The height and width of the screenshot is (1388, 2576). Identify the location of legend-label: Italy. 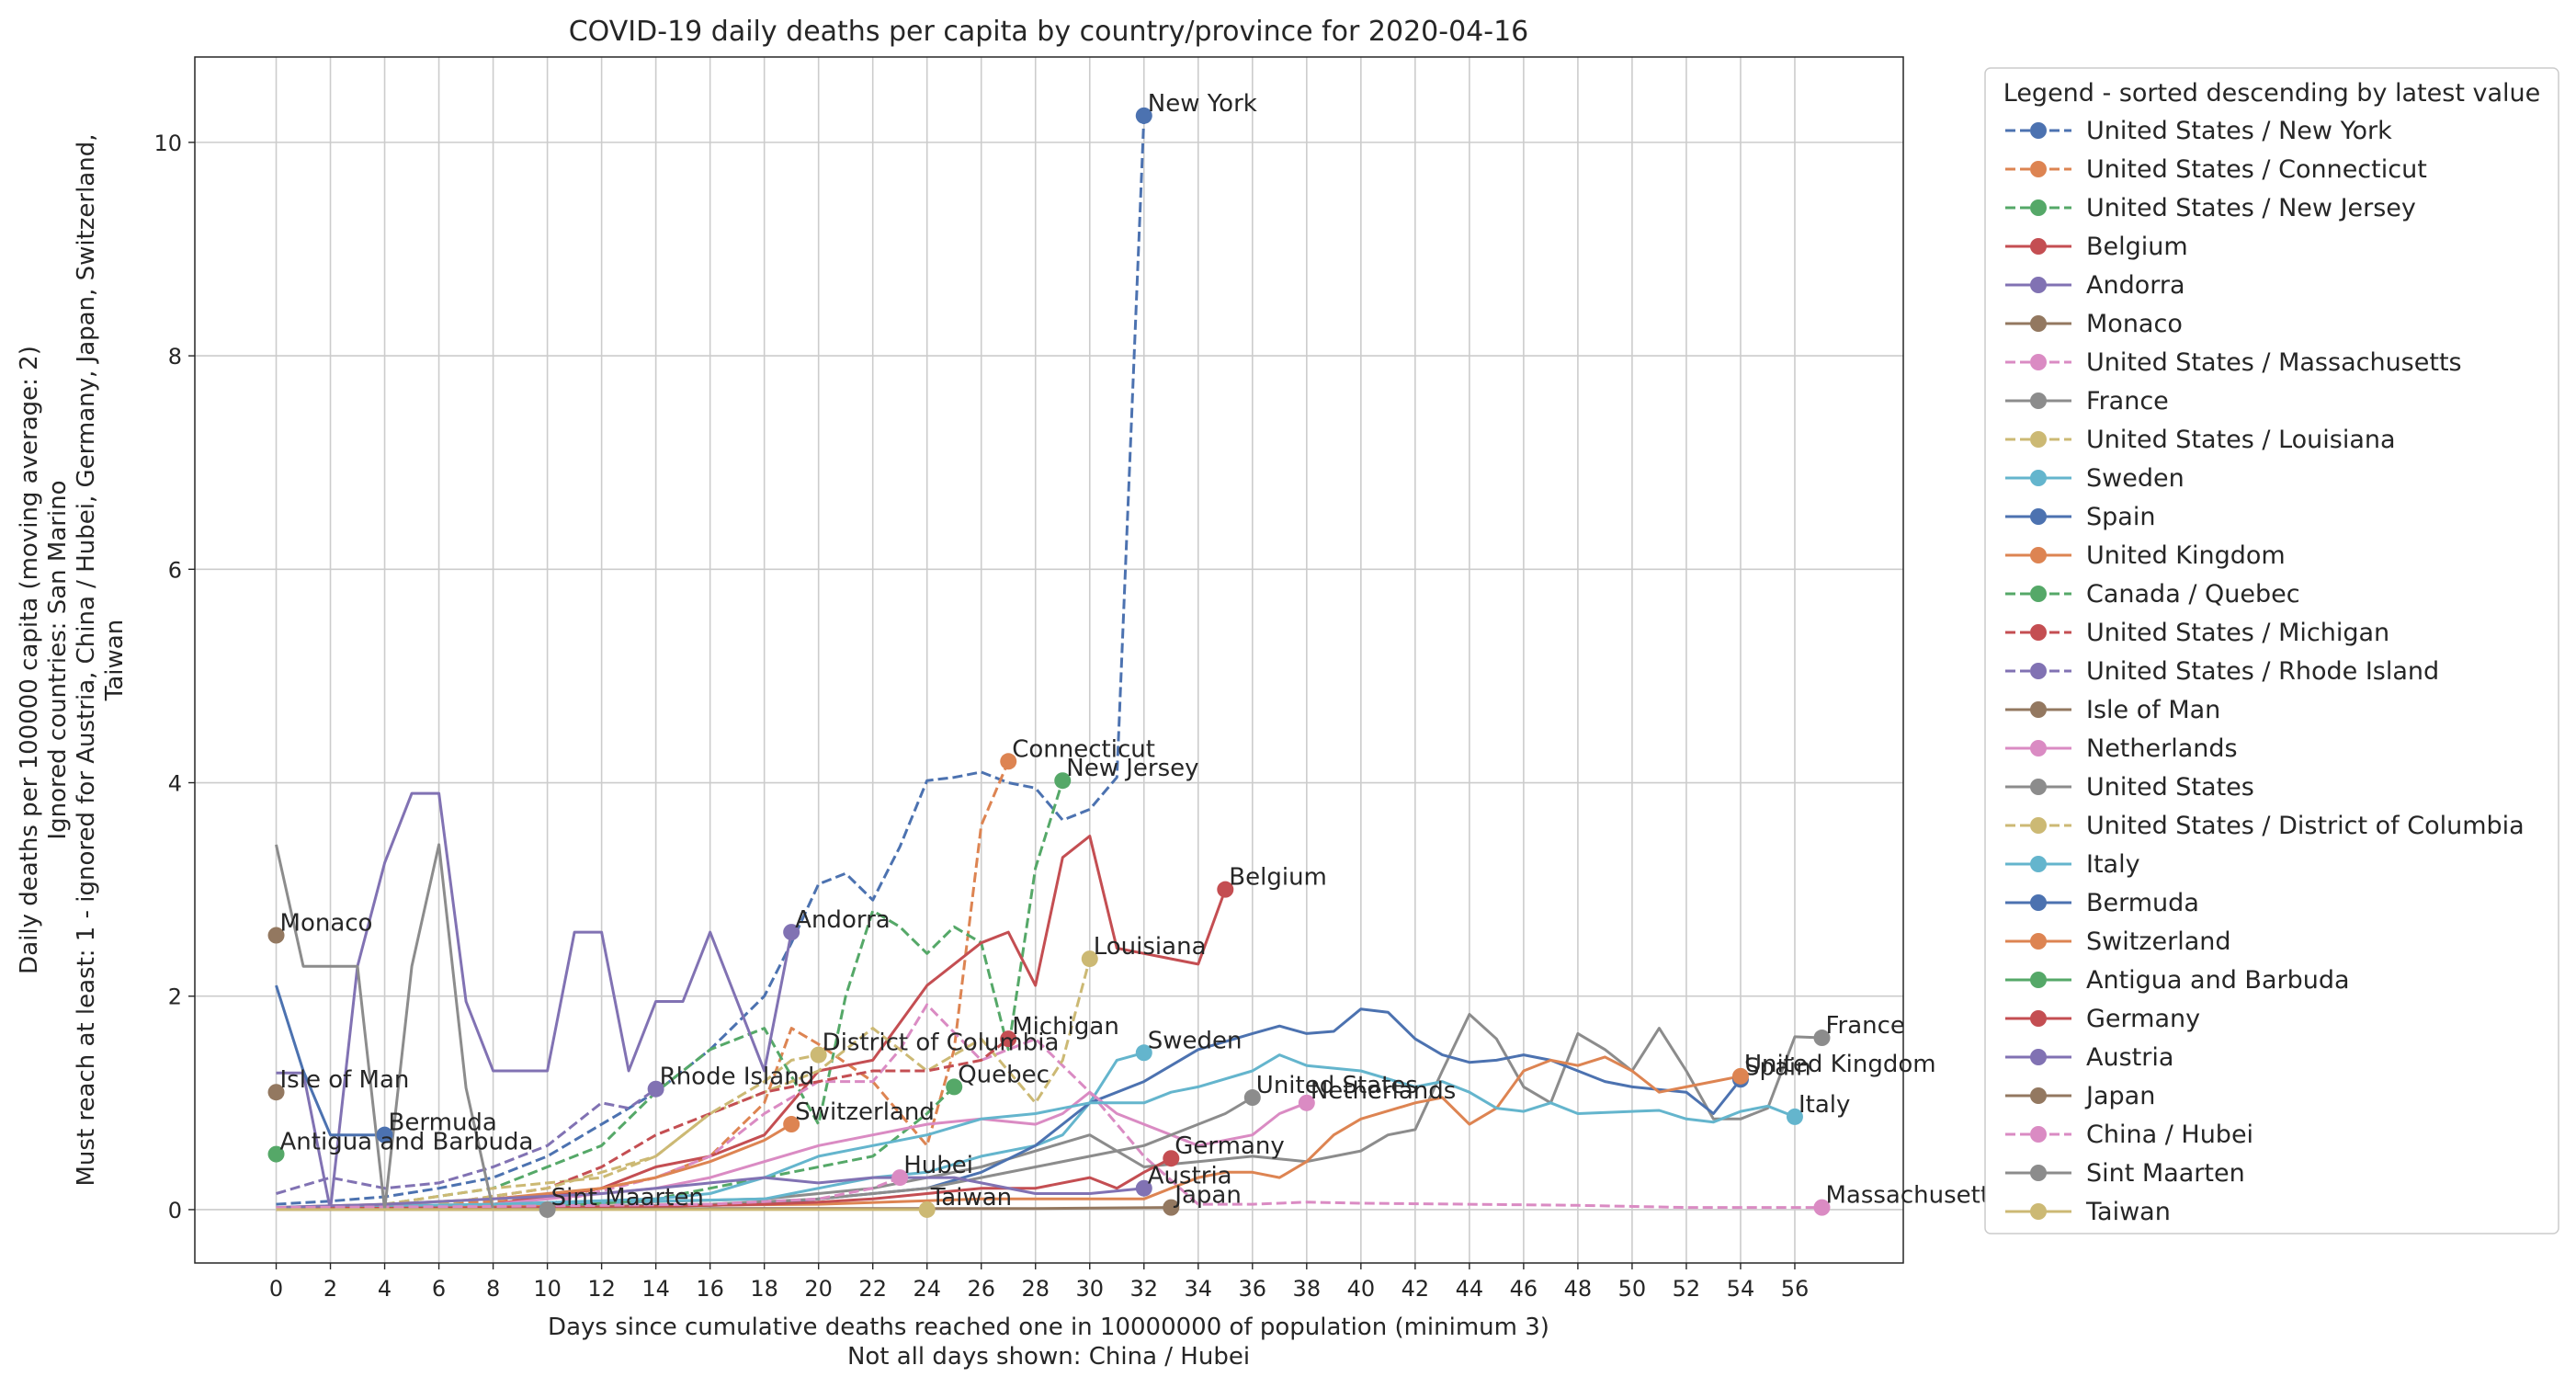
(2113, 864).